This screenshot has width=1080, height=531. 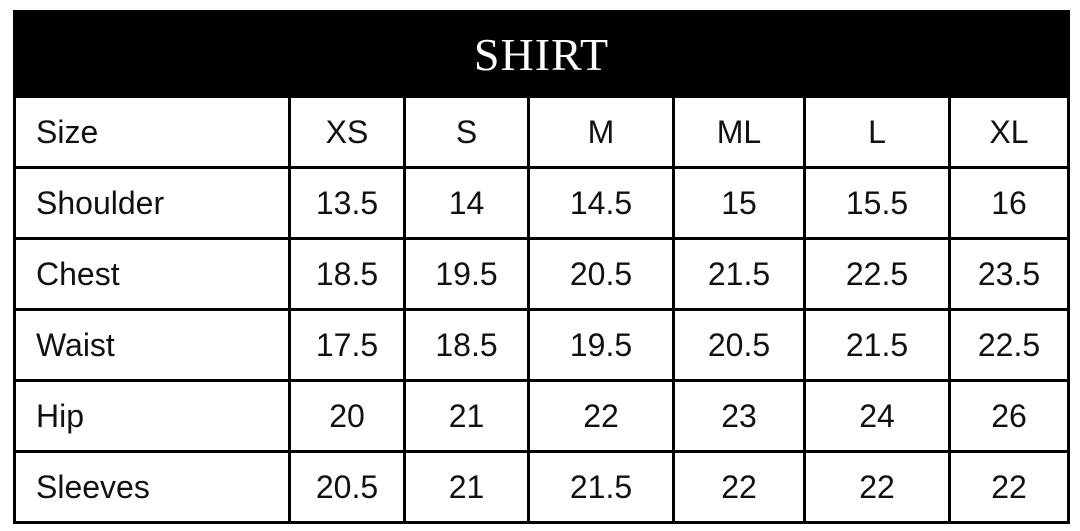 I want to click on column-header-size: Size, so click(x=152, y=132).